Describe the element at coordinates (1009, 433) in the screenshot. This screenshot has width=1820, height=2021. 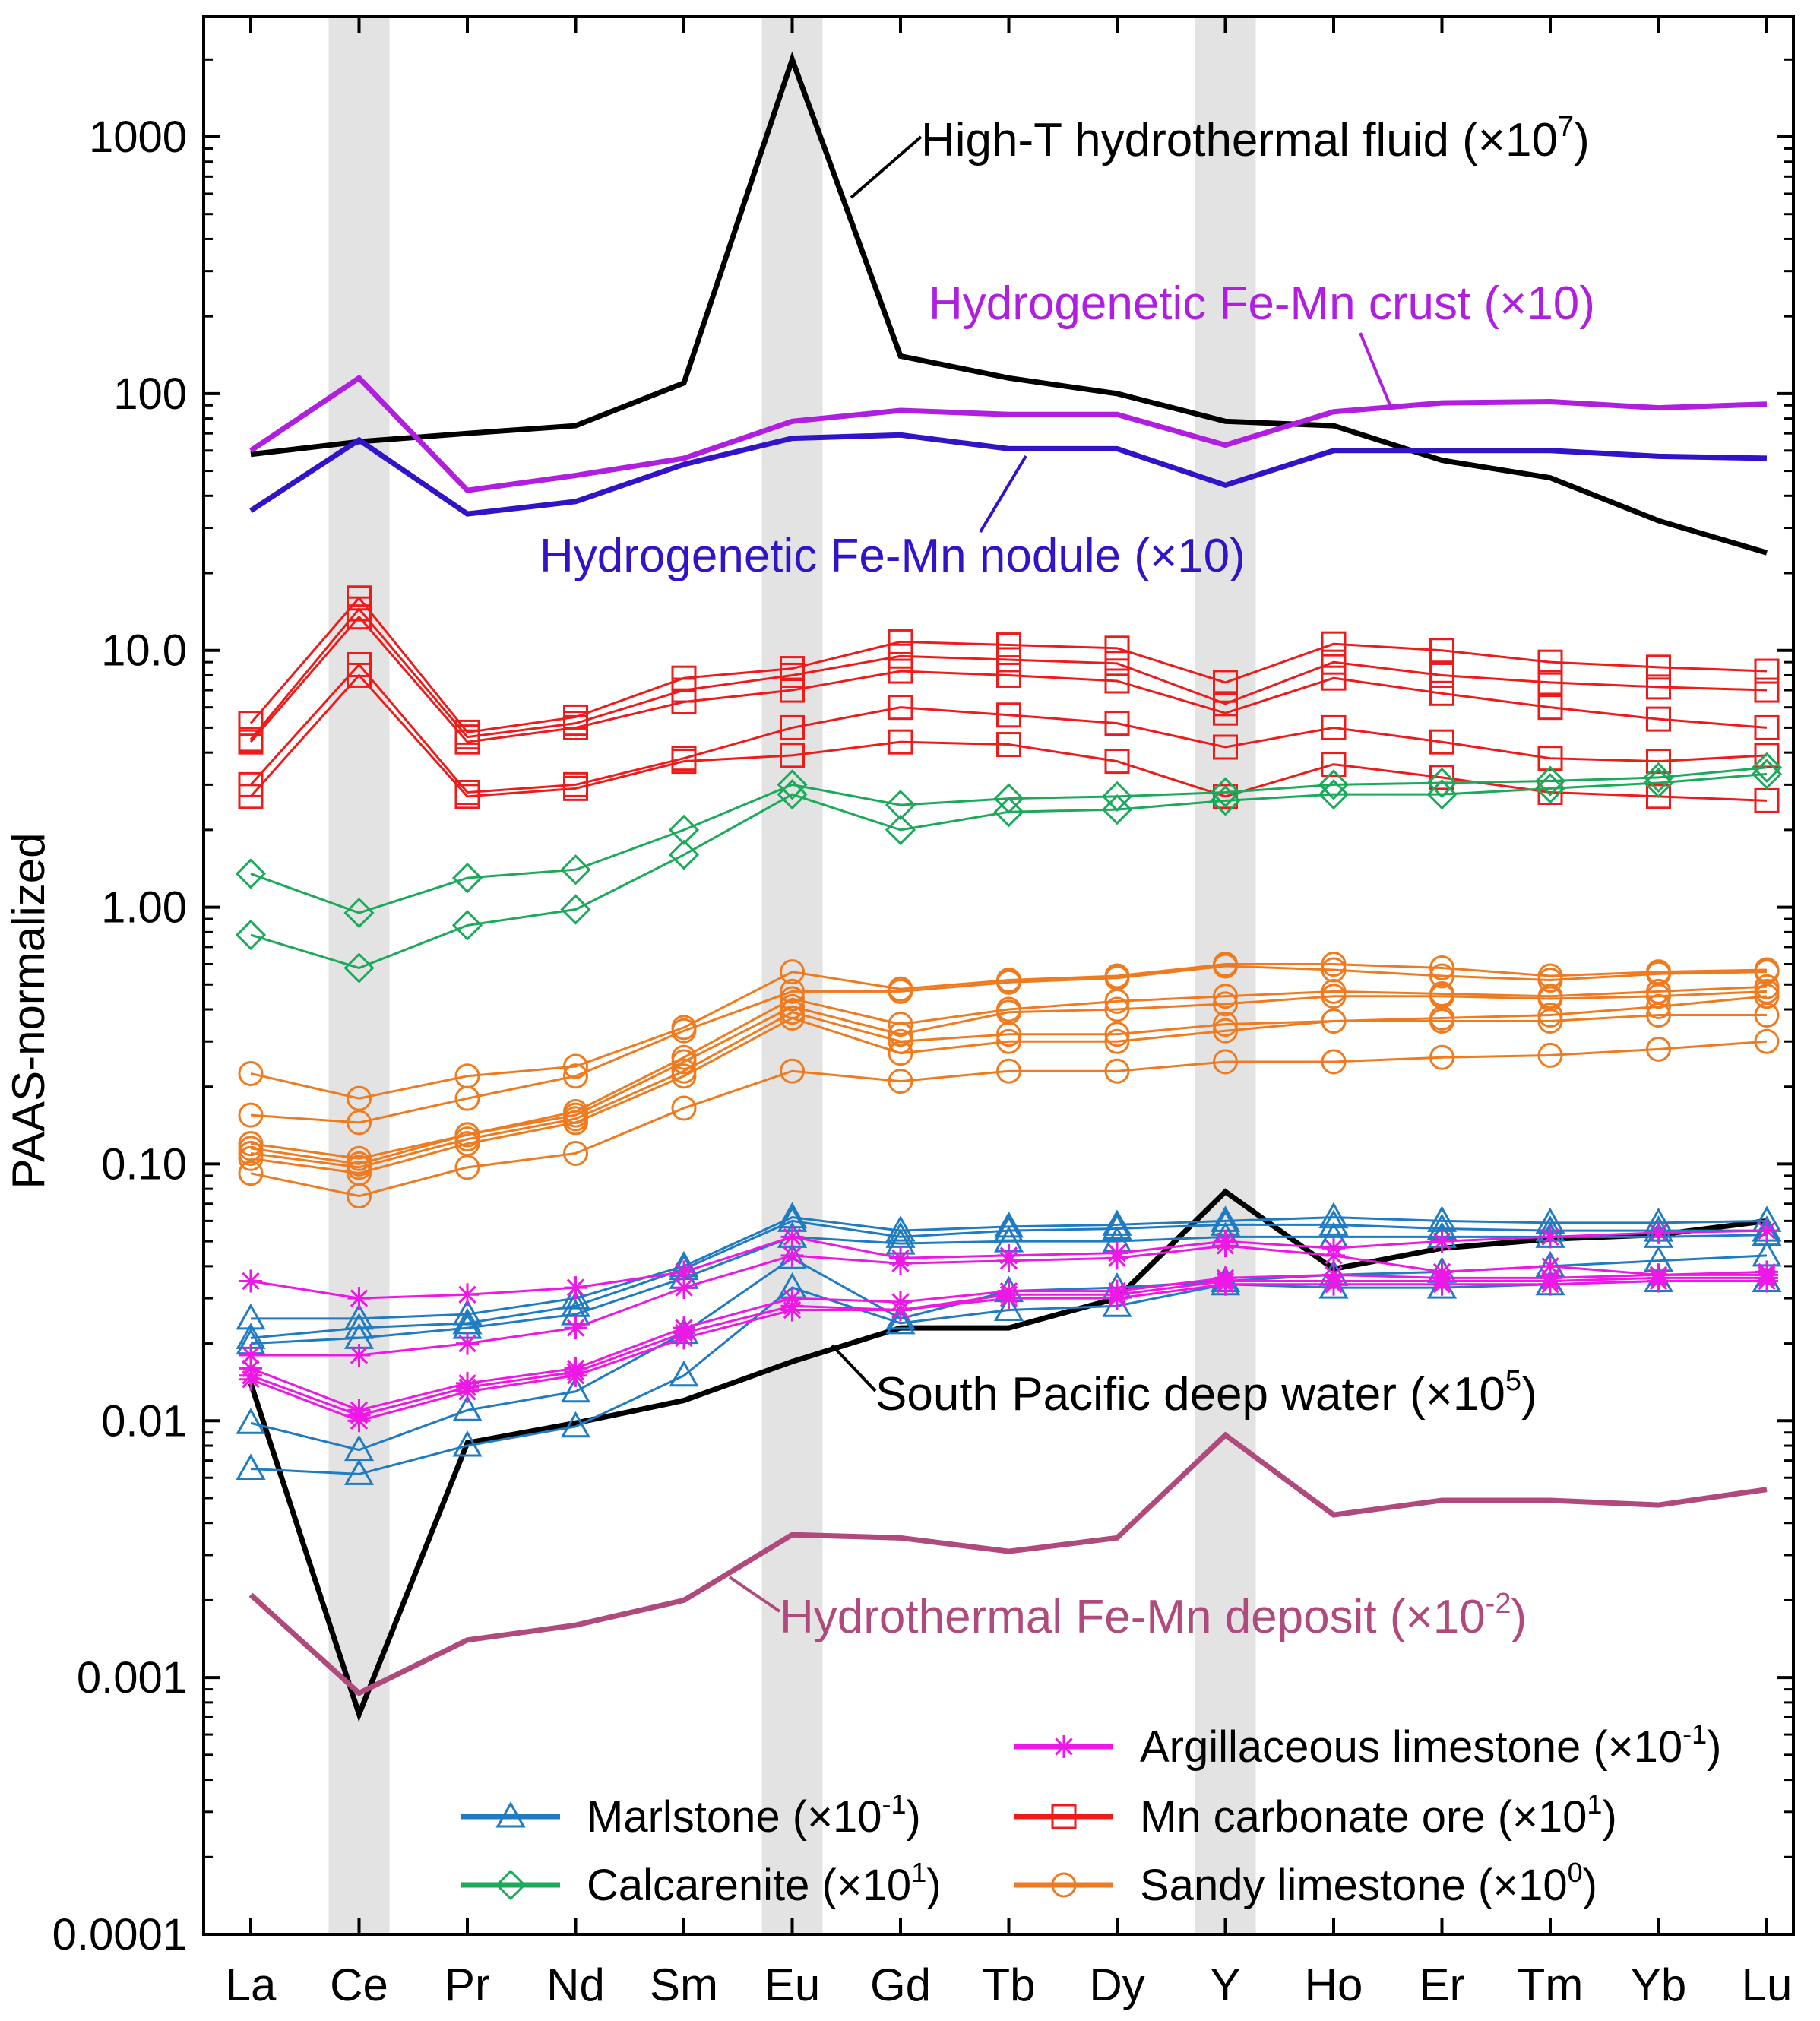
I see `line-hydrogenetic-fe-mn-crust` at that location.